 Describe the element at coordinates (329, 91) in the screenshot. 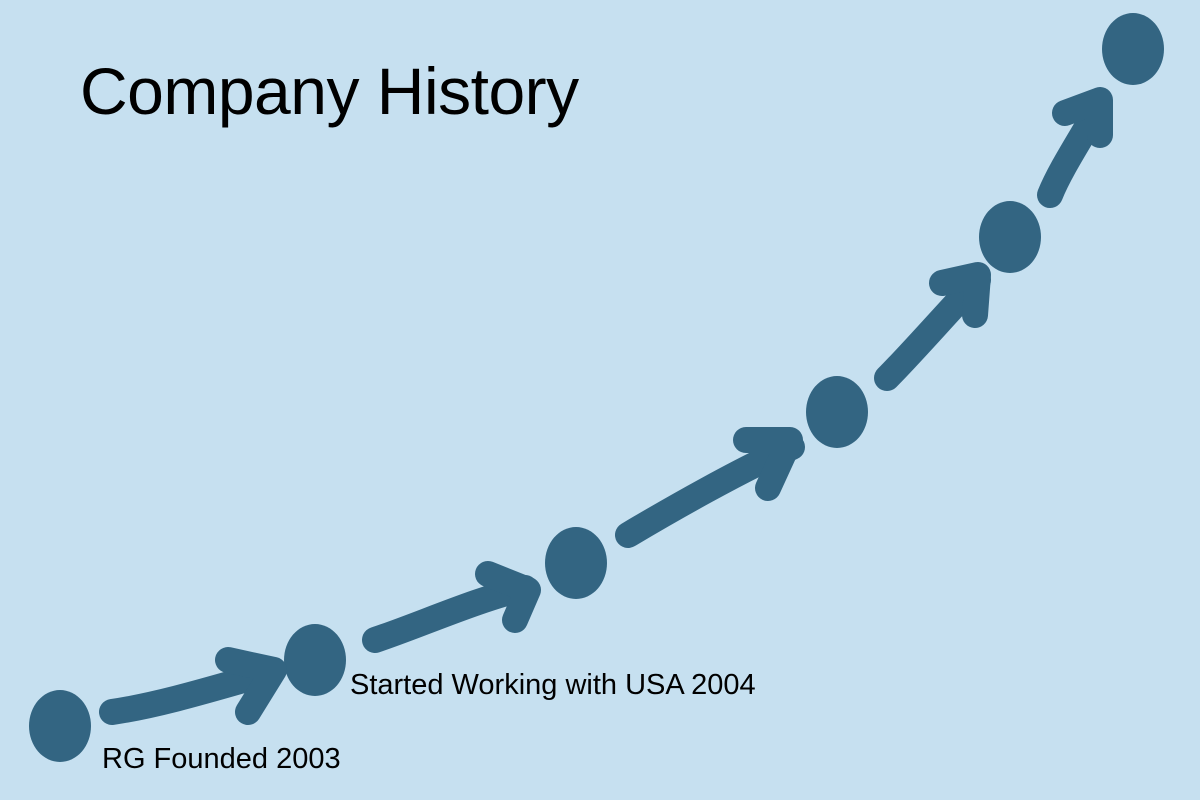

I see `slide-title: Company History` at that location.